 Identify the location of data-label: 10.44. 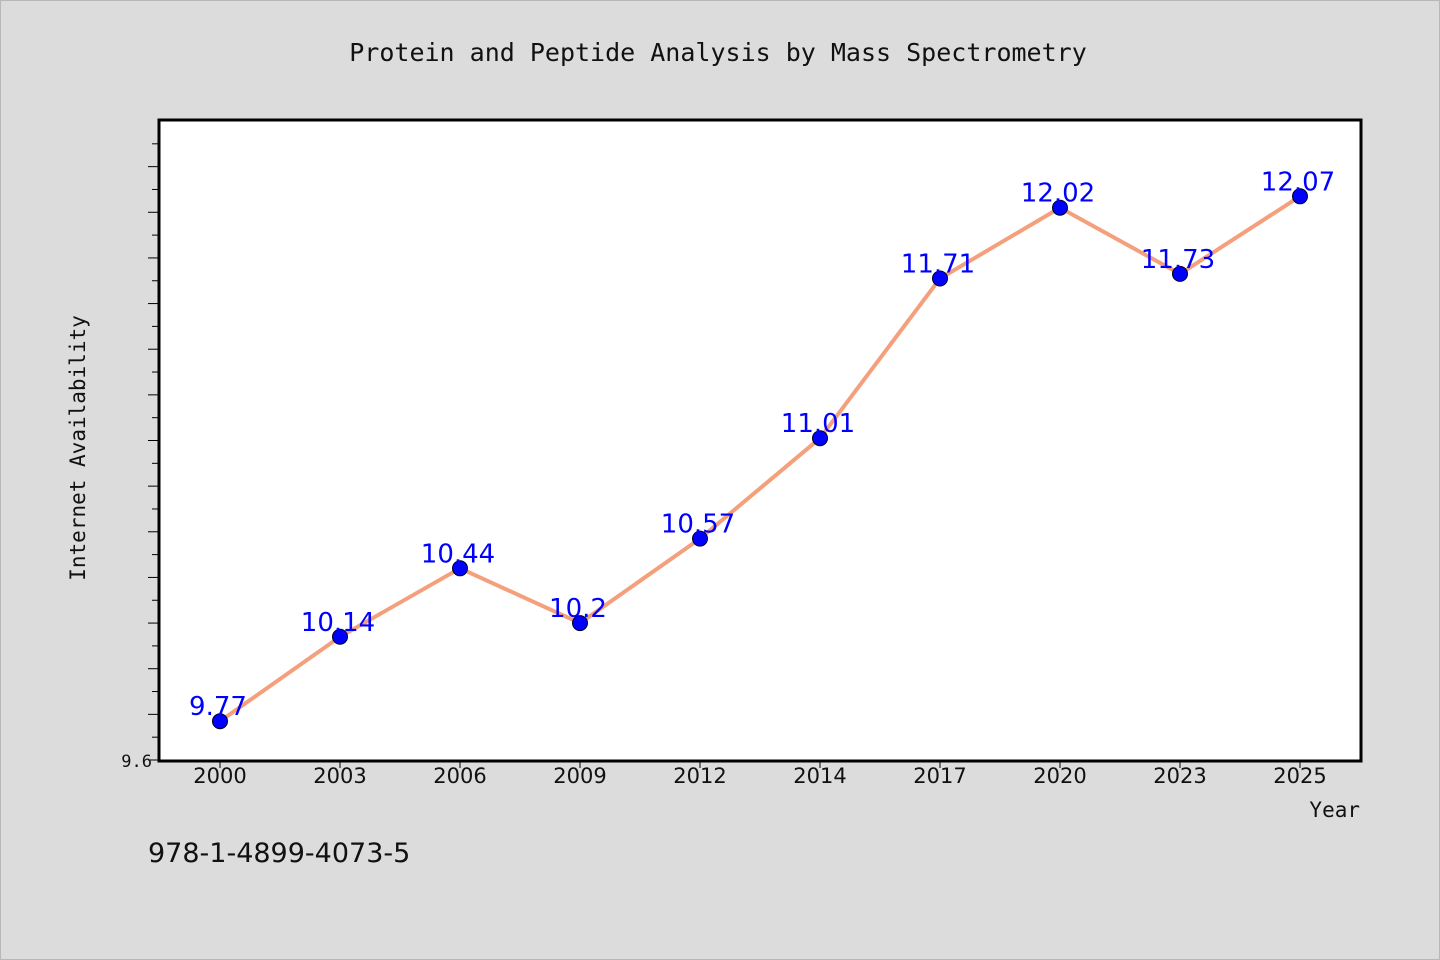
(458, 554).